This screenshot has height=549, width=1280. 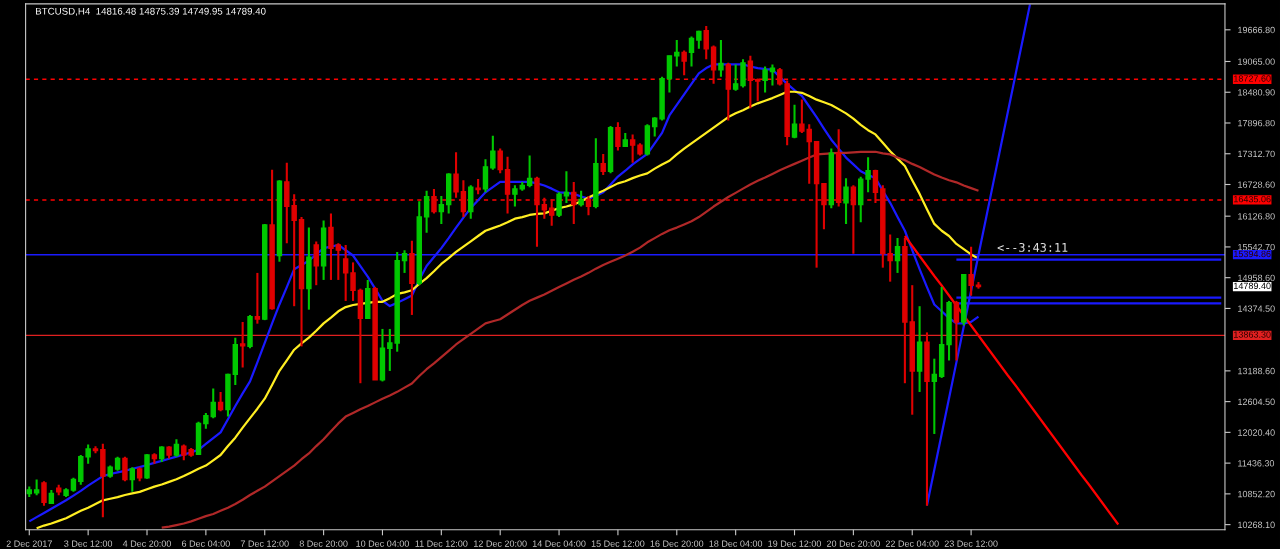 What do you see at coordinates (1256, 308) in the screenshot?
I see `y-tick-label: 14374.50` at bounding box center [1256, 308].